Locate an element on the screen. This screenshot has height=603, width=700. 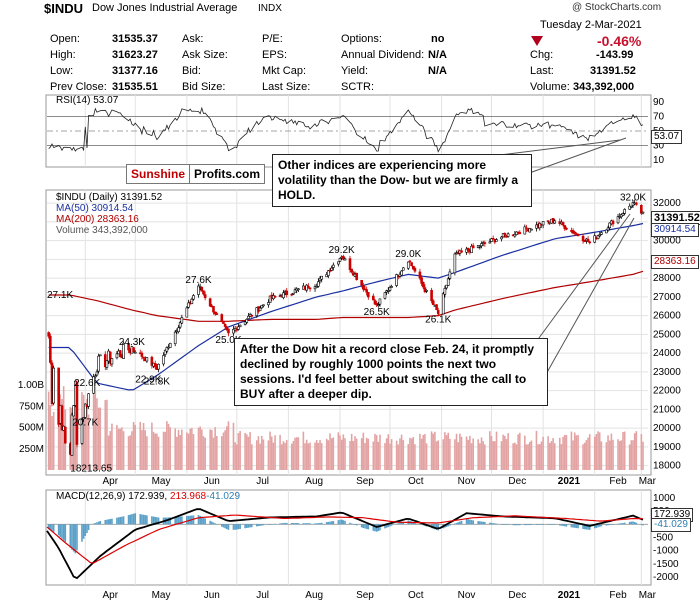
macd-month-label: Mar is located at coordinates (648, 595).